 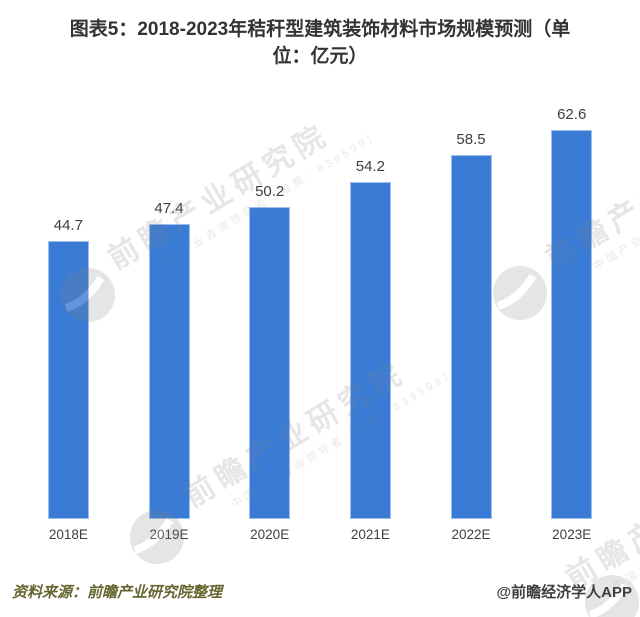 What do you see at coordinates (169, 534) in the screenshot?
I see `x-axis-label: 2019E` at bounding box center [169, 534].